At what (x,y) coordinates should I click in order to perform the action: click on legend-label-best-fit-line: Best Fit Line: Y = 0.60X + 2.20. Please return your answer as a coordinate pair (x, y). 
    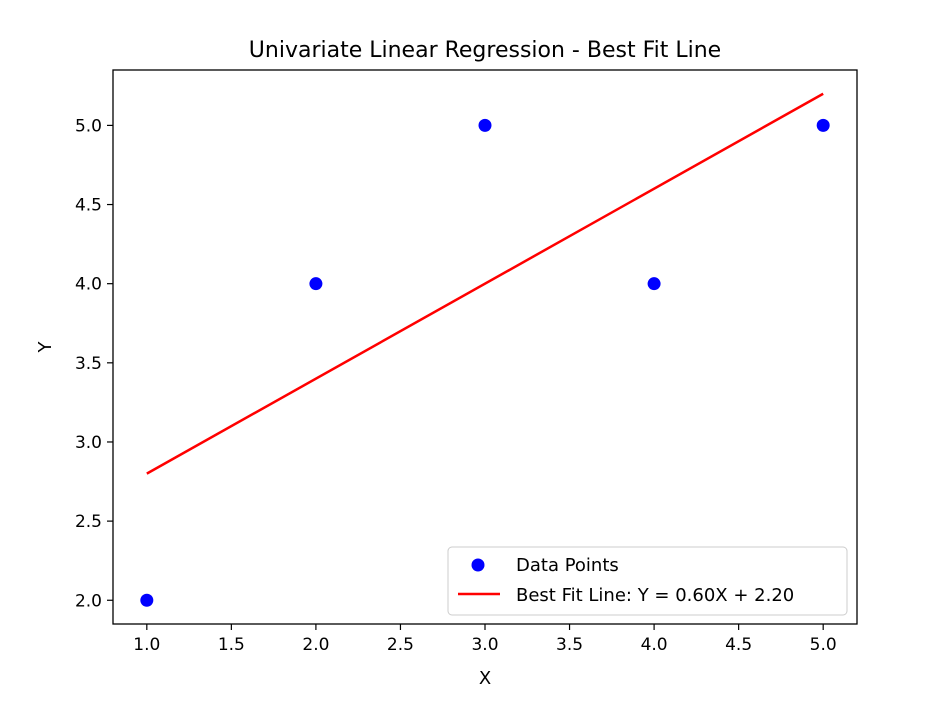
    Looking at the image, I should click on (655, 595).